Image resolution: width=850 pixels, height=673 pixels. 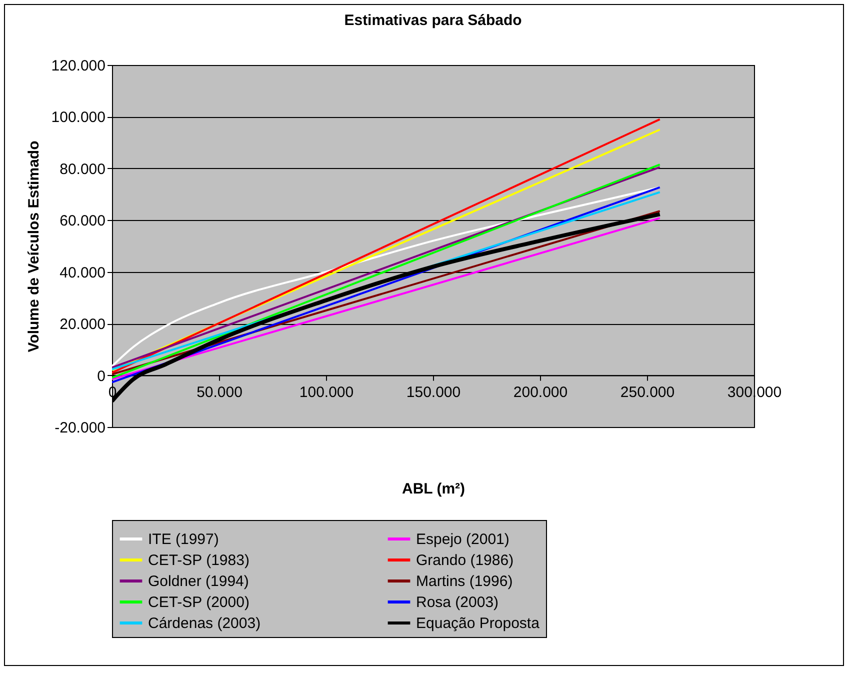 What do you see at coordinates (478, 623) in the screenshot?
I see `legend-label: Equação Proposta` at bounding box center [478, 623].